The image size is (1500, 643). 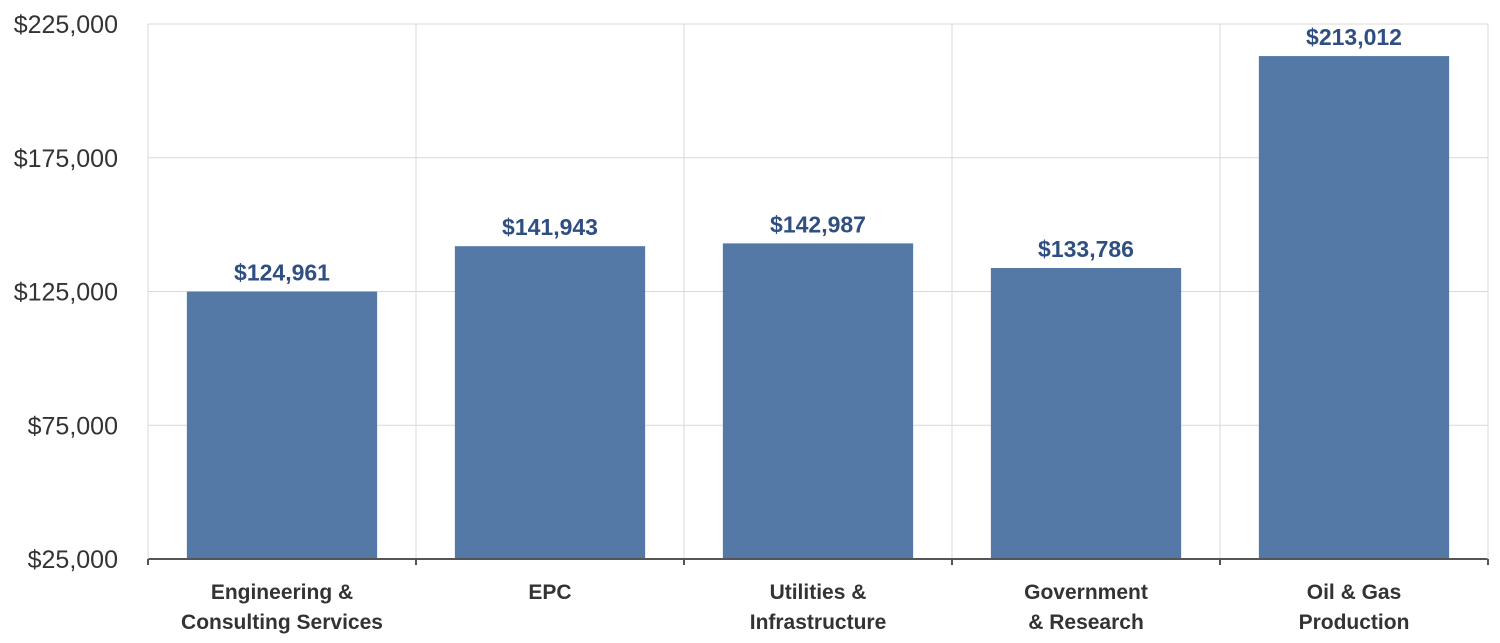 What do you see at coordinates (282, 622) in the screenshot?
I see `x-tick-label: Consulting Services` at bounding box center [282, 622].